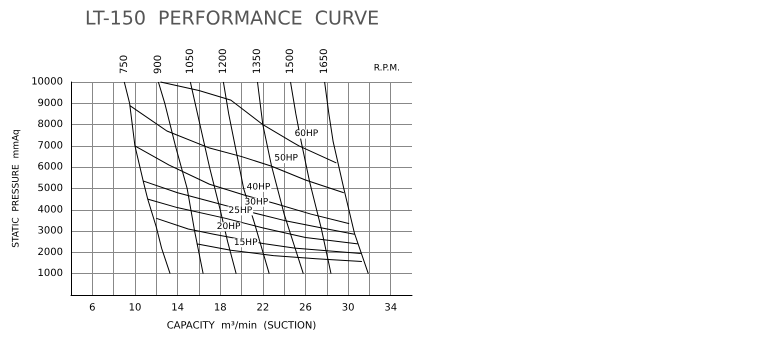 This screenshot has width=771, height=341. Describe the element at coordinates (220, 308) in the screenshot. I see `x-tick-label: 18` at that location.